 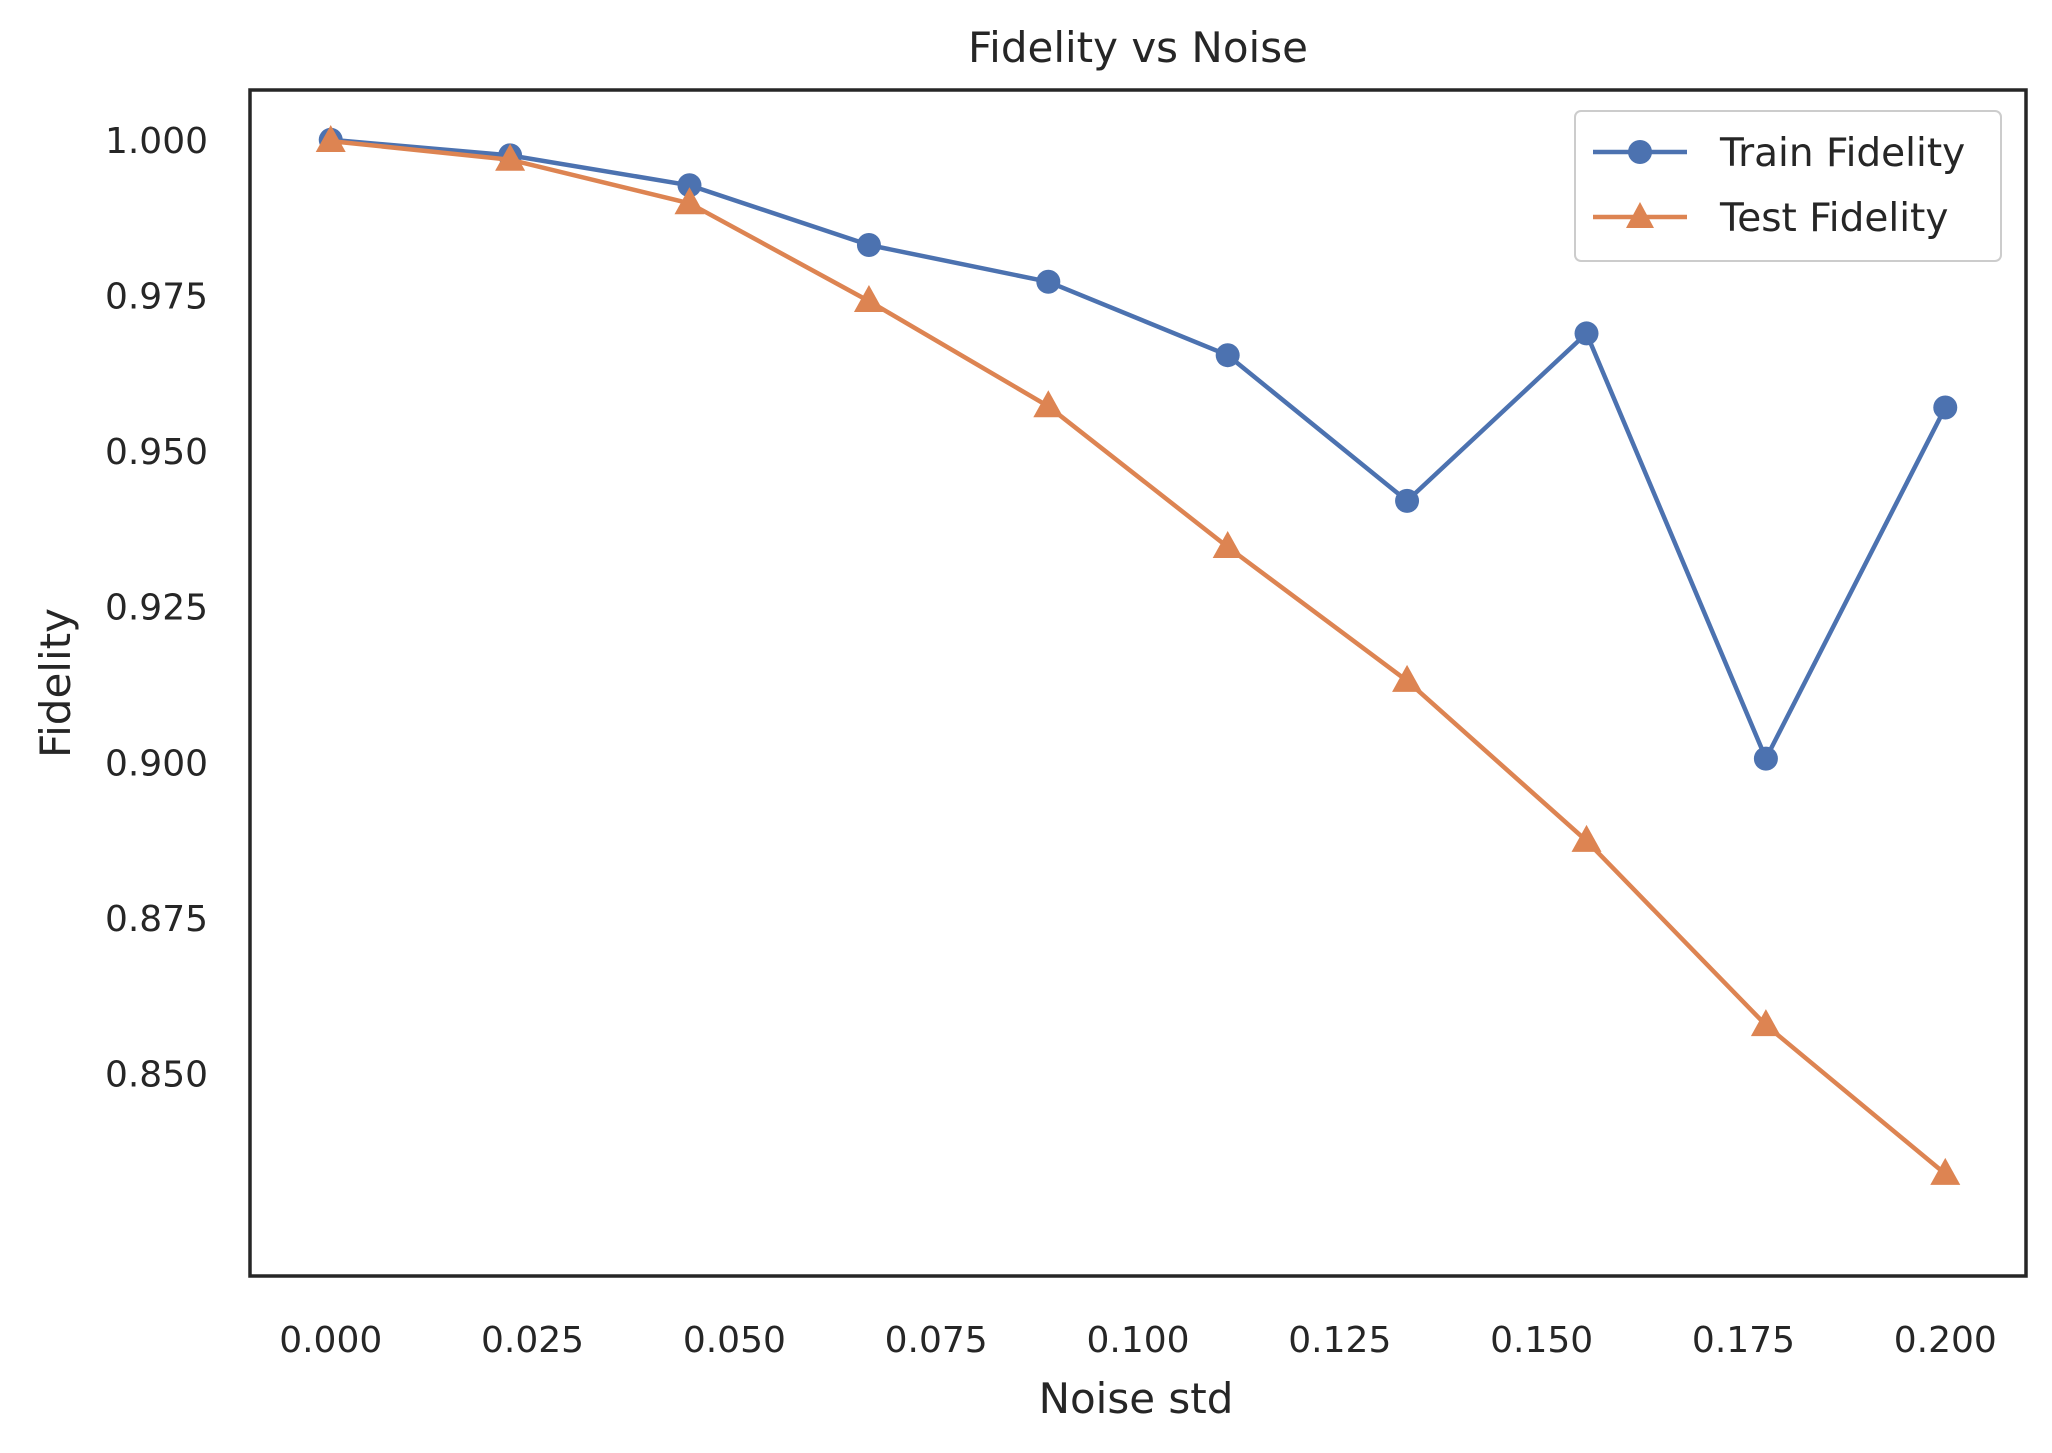 What do you see at coordinates (1339, 1340) in the screenshot?
I see `x-tick-label: 0.125` at bounding box center [1339, 1340].